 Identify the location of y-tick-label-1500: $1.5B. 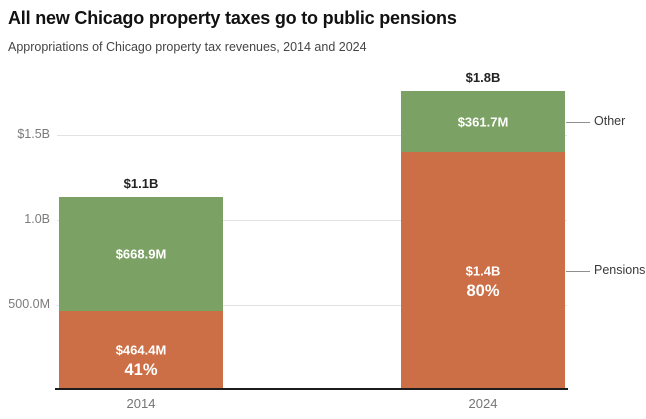
(33, 134).